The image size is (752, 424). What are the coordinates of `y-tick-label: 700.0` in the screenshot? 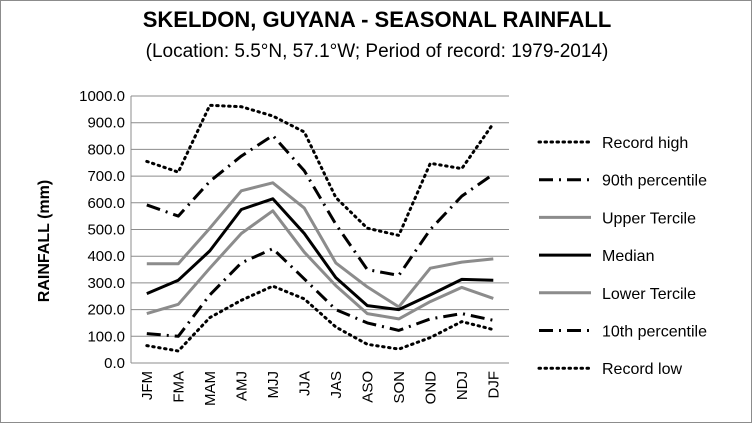 It's located at (106, 176).